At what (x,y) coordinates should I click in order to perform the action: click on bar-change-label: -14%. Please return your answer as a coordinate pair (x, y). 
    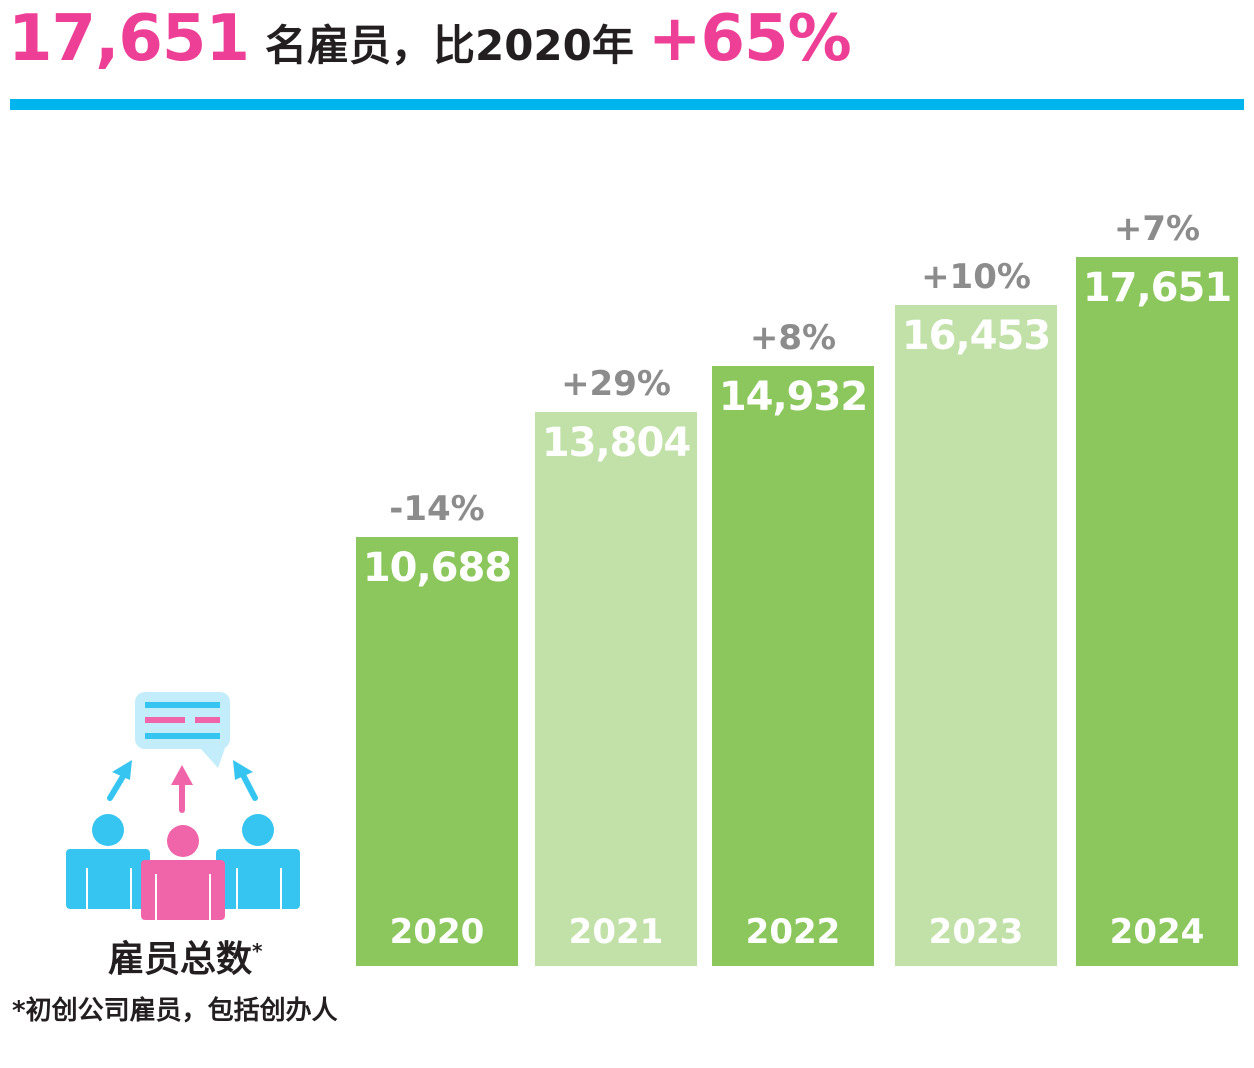
    Looking at the image, I should click on (437, 508).